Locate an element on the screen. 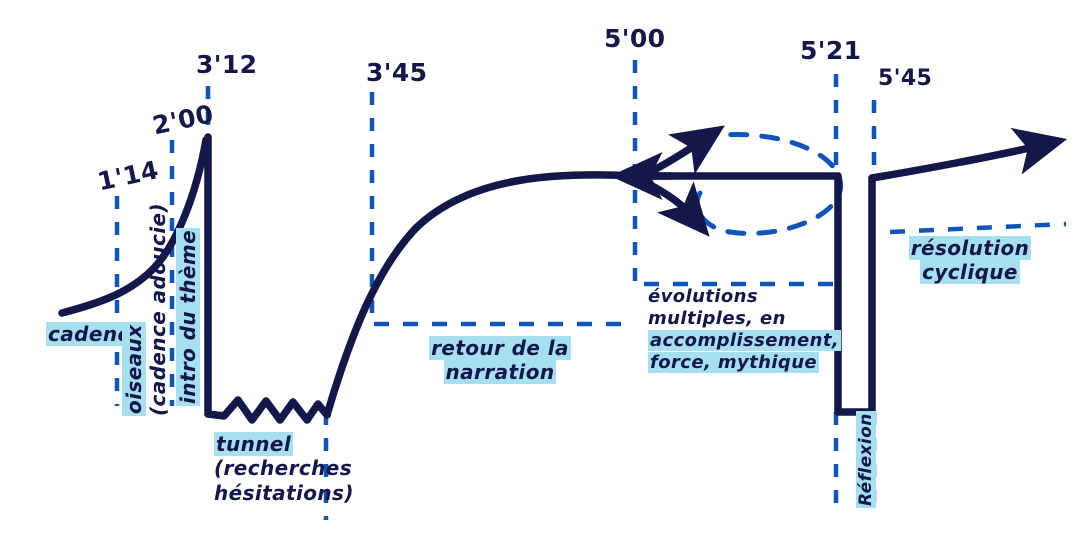 The height and width of the screenshot is (557, 1080). annotation-retour-narration-line1: retour de la is located at coordinates (500, 348).